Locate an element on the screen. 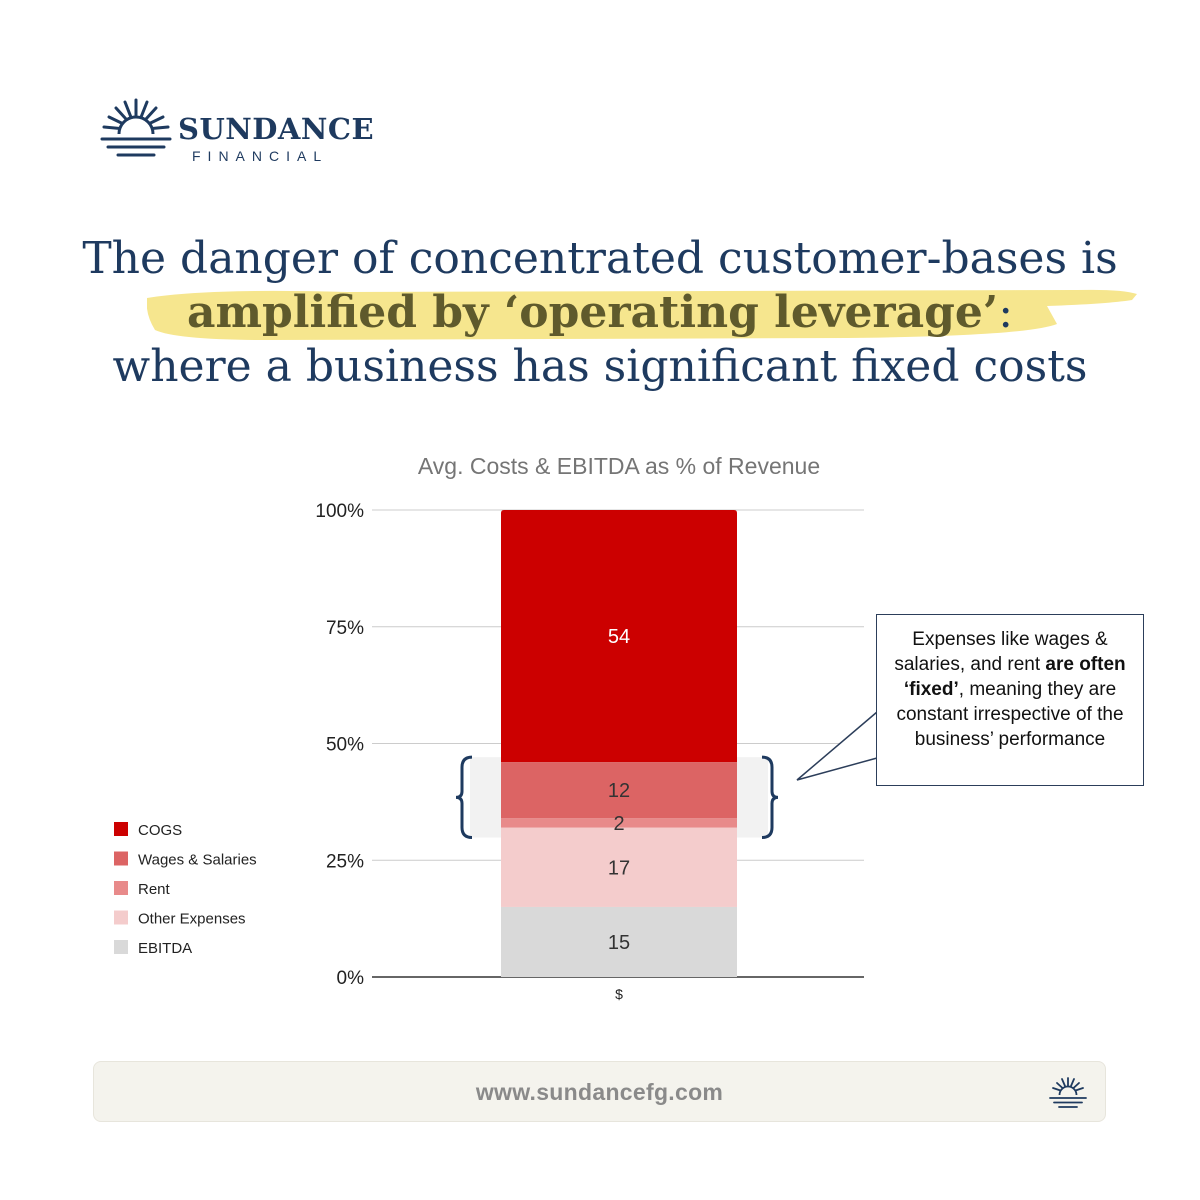  y-tick-label: 50% is located at coordinates (345, 745).